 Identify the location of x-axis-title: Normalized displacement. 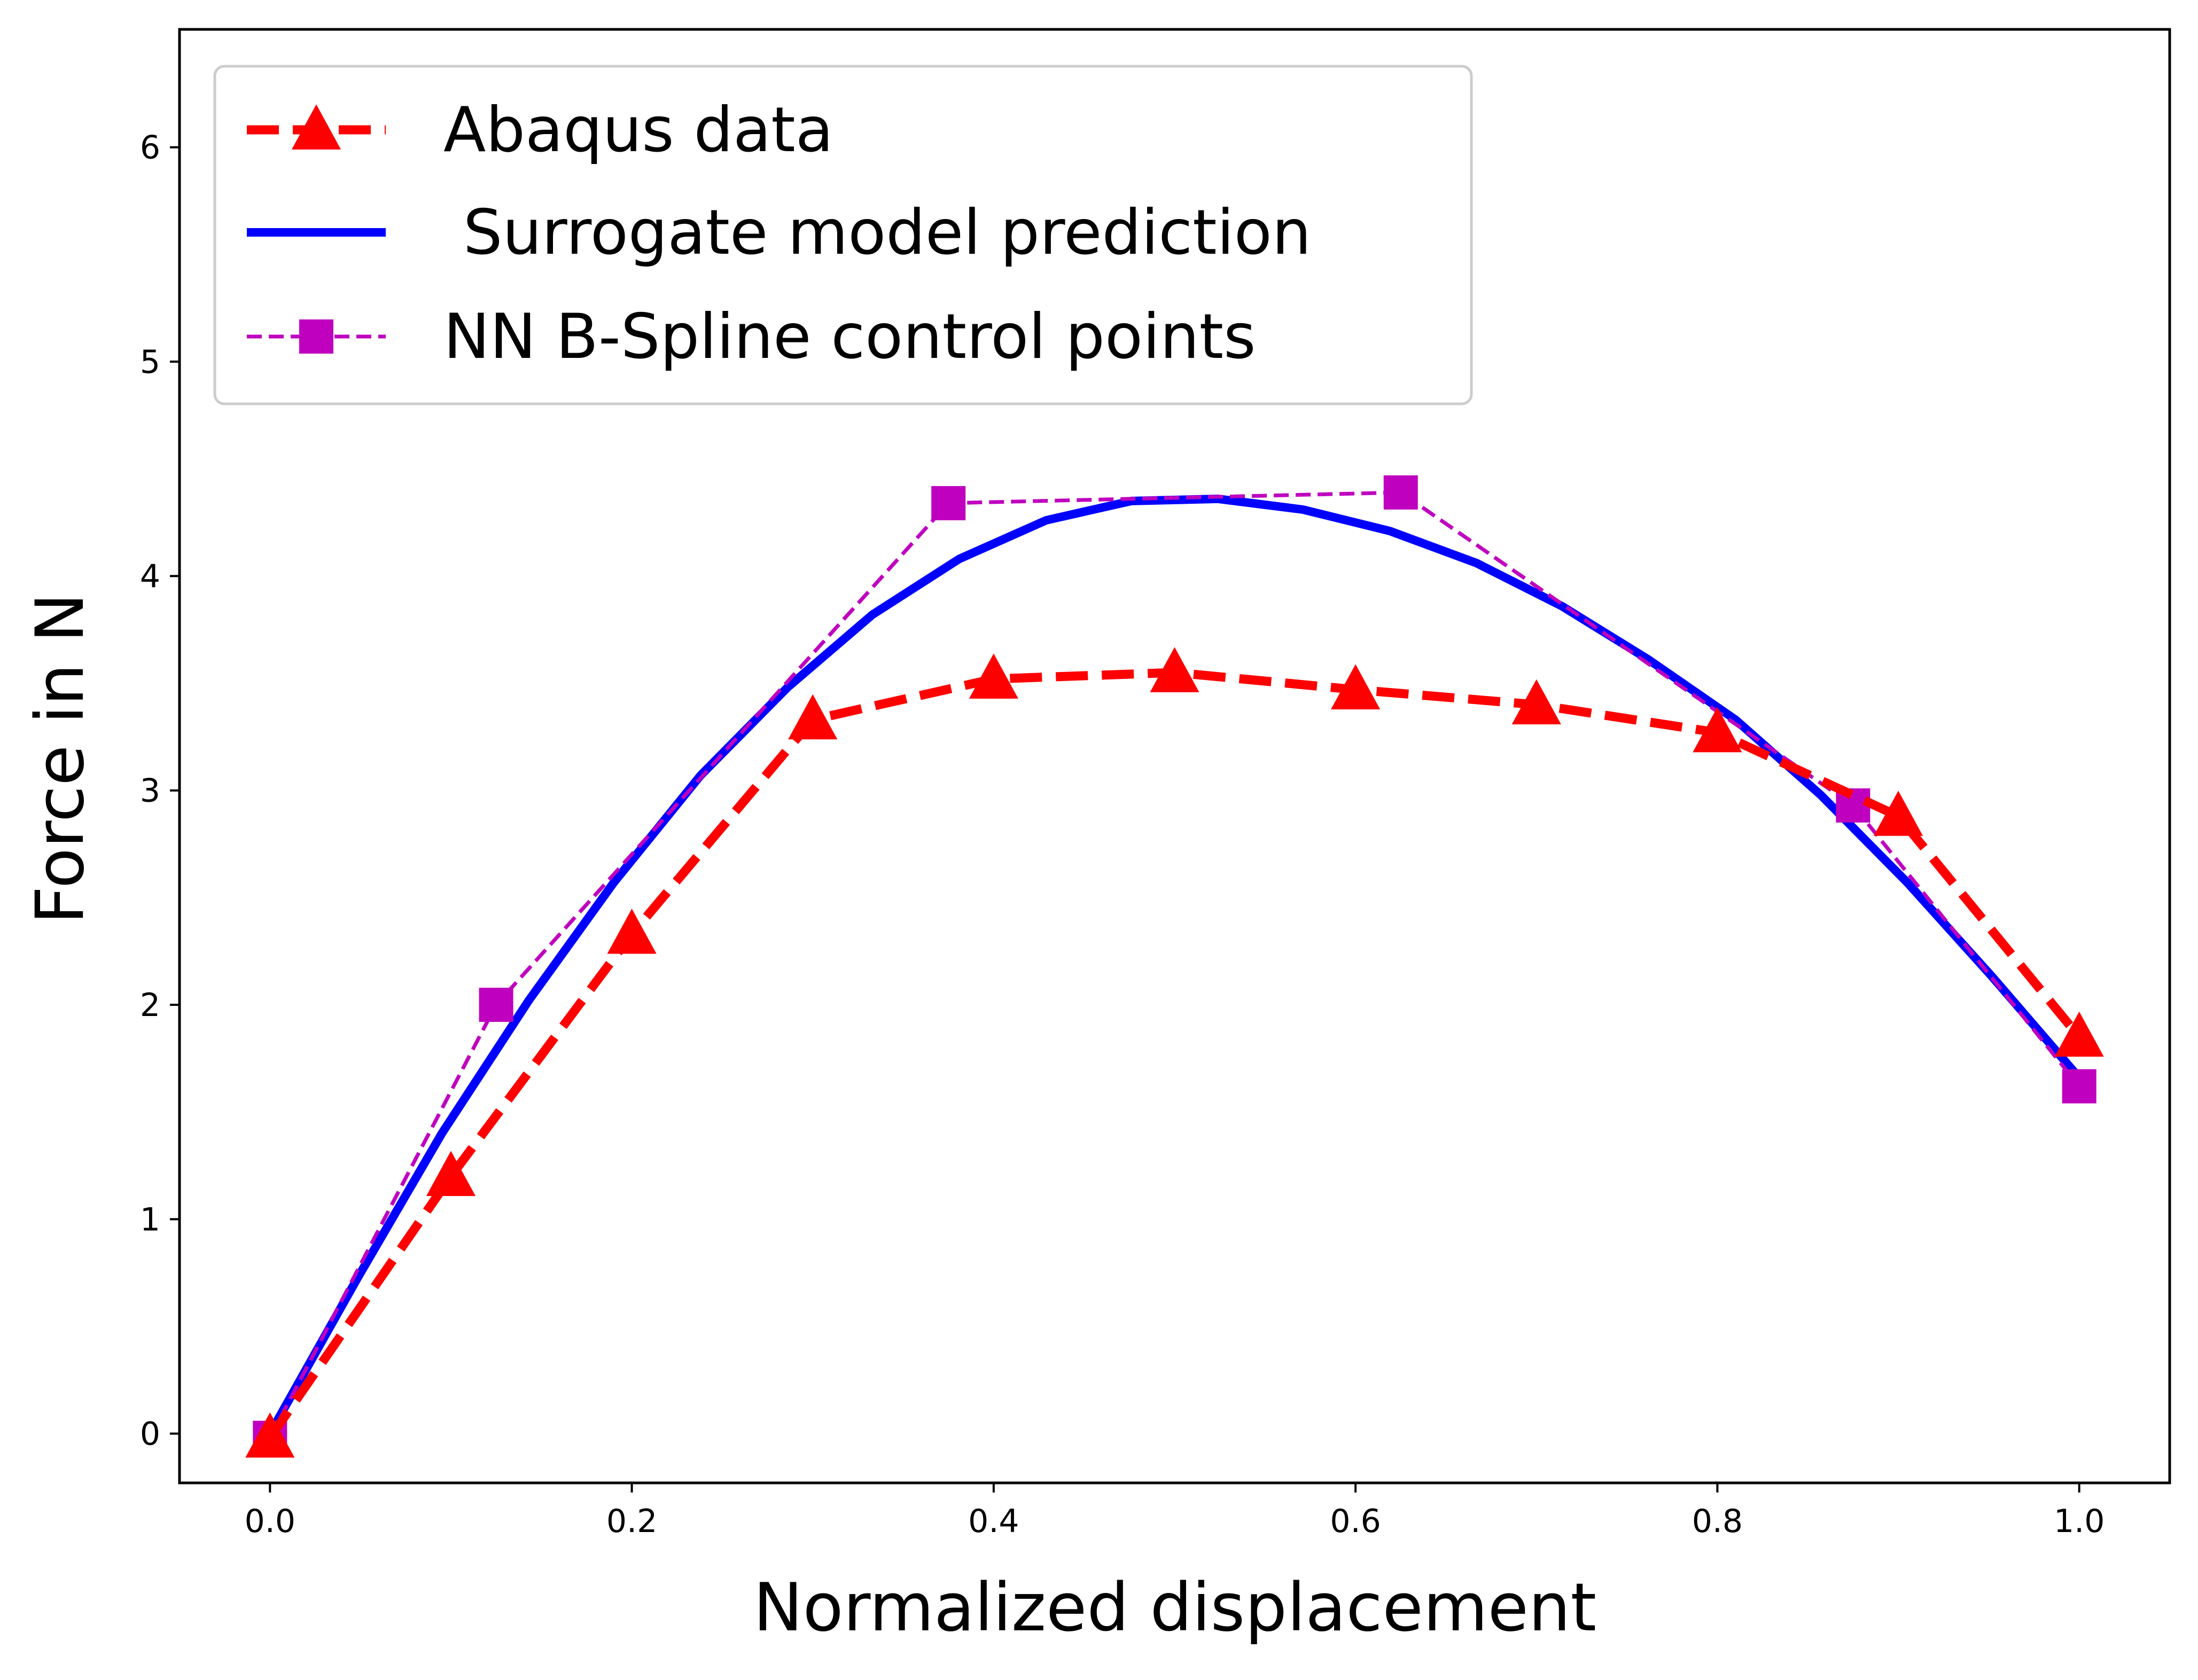
(1174, 1607).